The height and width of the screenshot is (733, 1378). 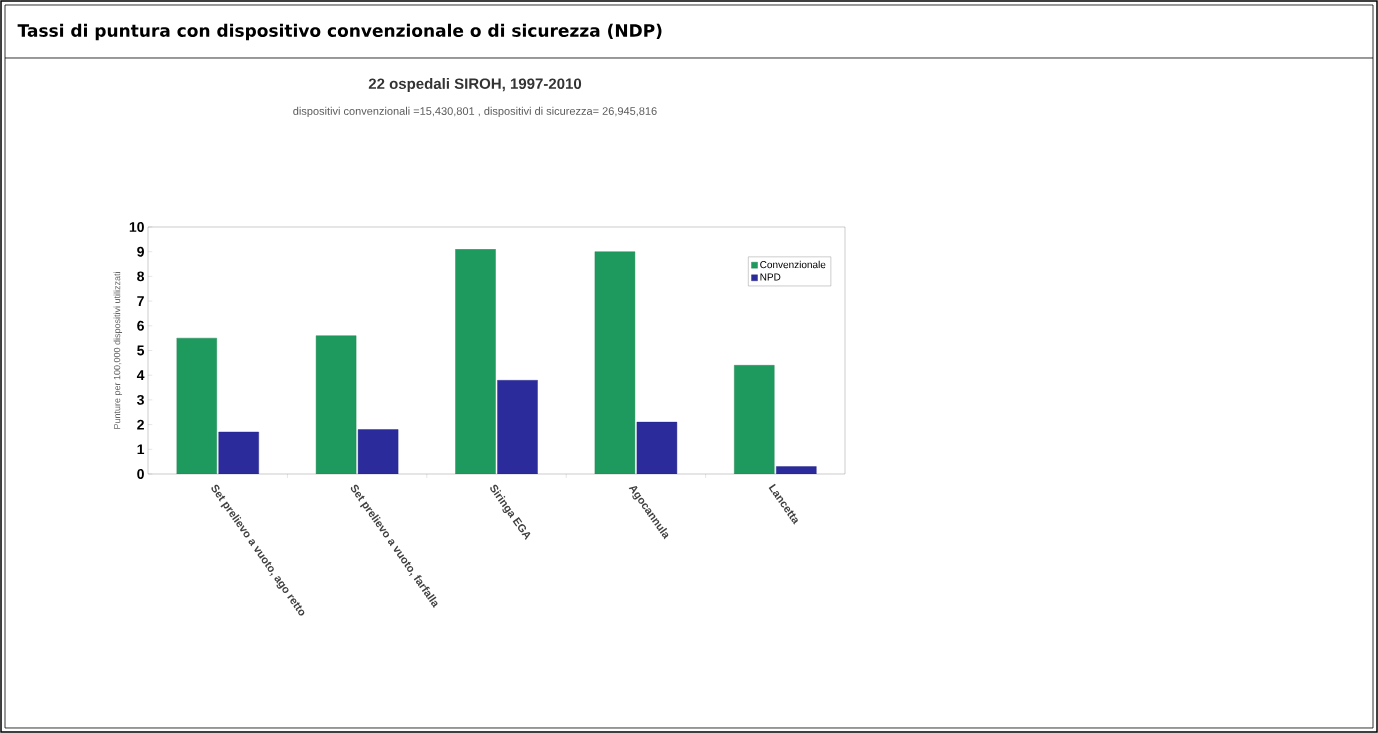 What do you see at coordinates (140, 375) in the screenshot?
I see `y-tick-label: 4` at bounding box center [140, 375].